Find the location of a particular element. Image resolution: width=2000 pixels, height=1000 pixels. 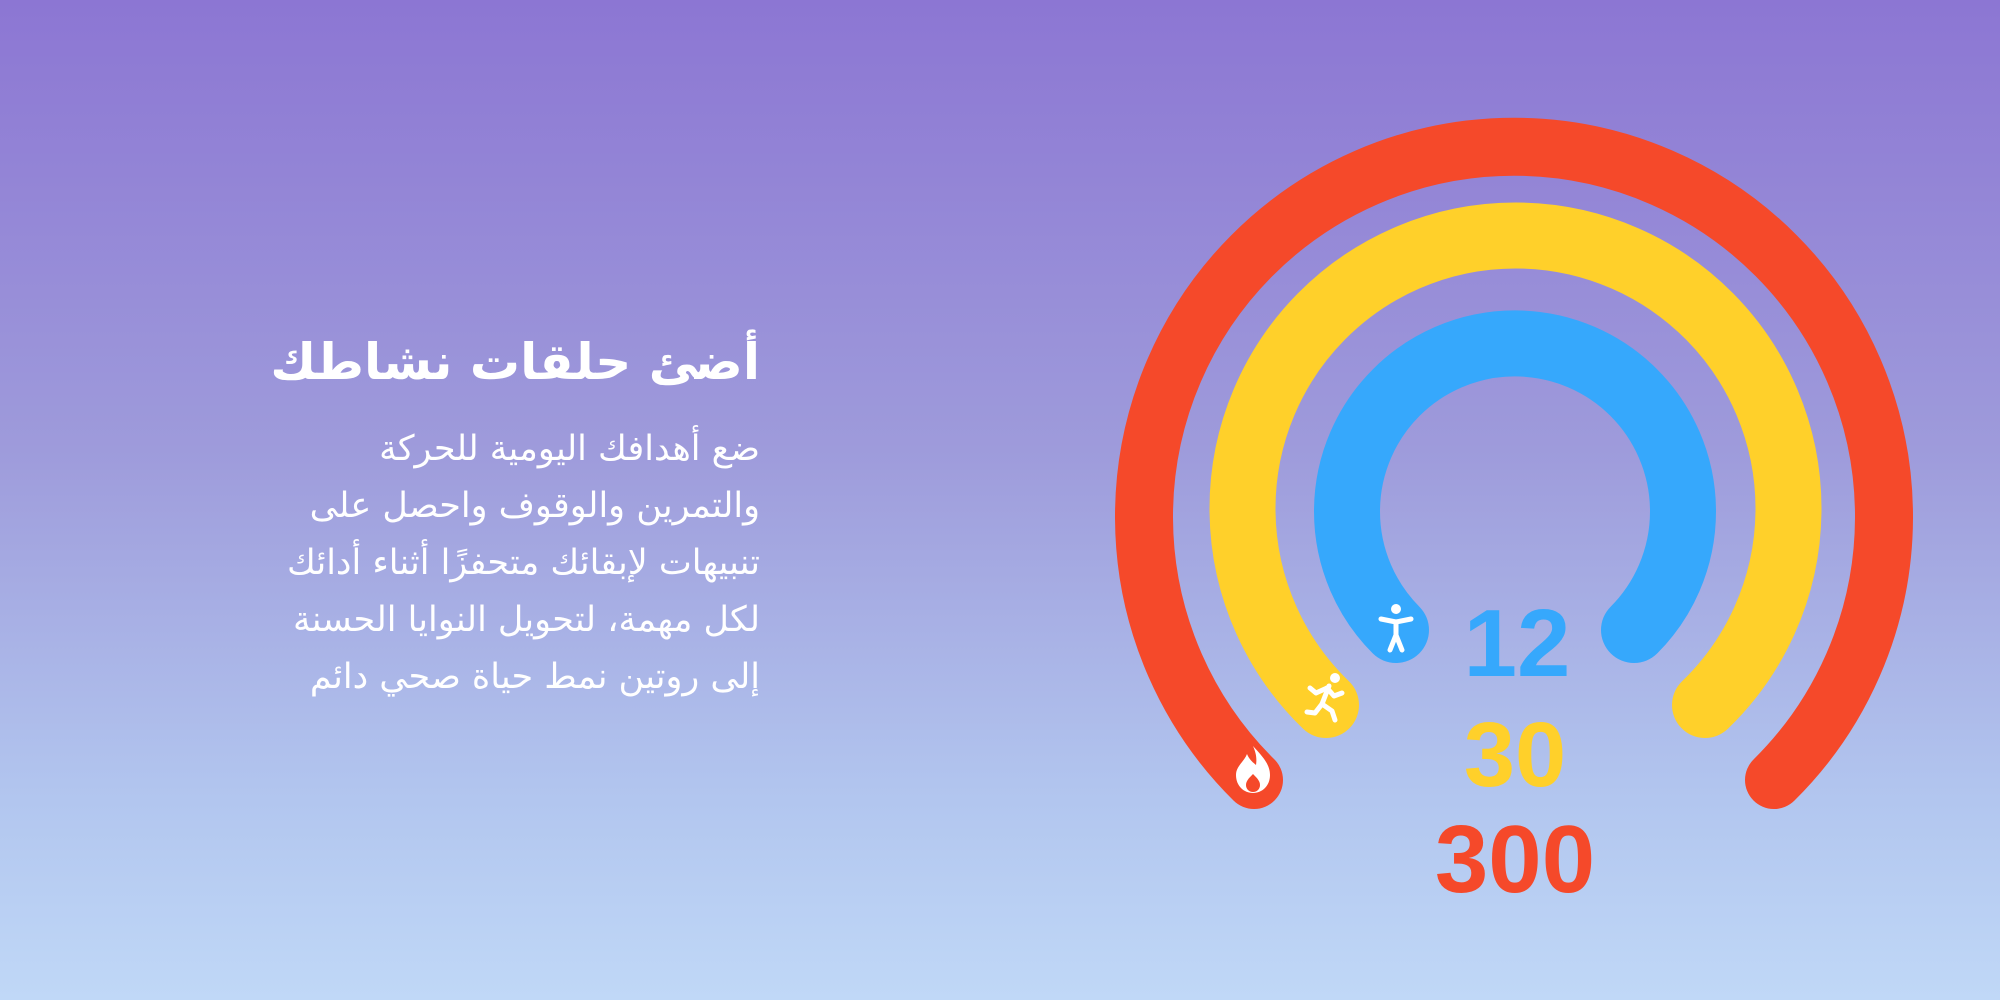

headline: أضئ حلقات نشاطك is located at coordinates (515, 362).